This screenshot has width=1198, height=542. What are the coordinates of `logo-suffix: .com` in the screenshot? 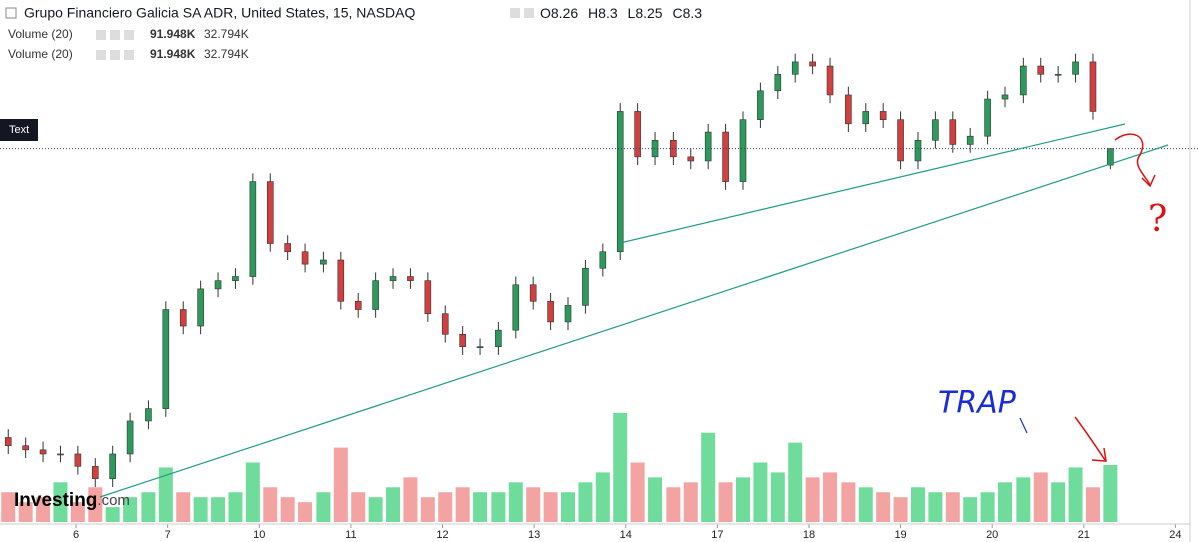 It's located at (113, 500).